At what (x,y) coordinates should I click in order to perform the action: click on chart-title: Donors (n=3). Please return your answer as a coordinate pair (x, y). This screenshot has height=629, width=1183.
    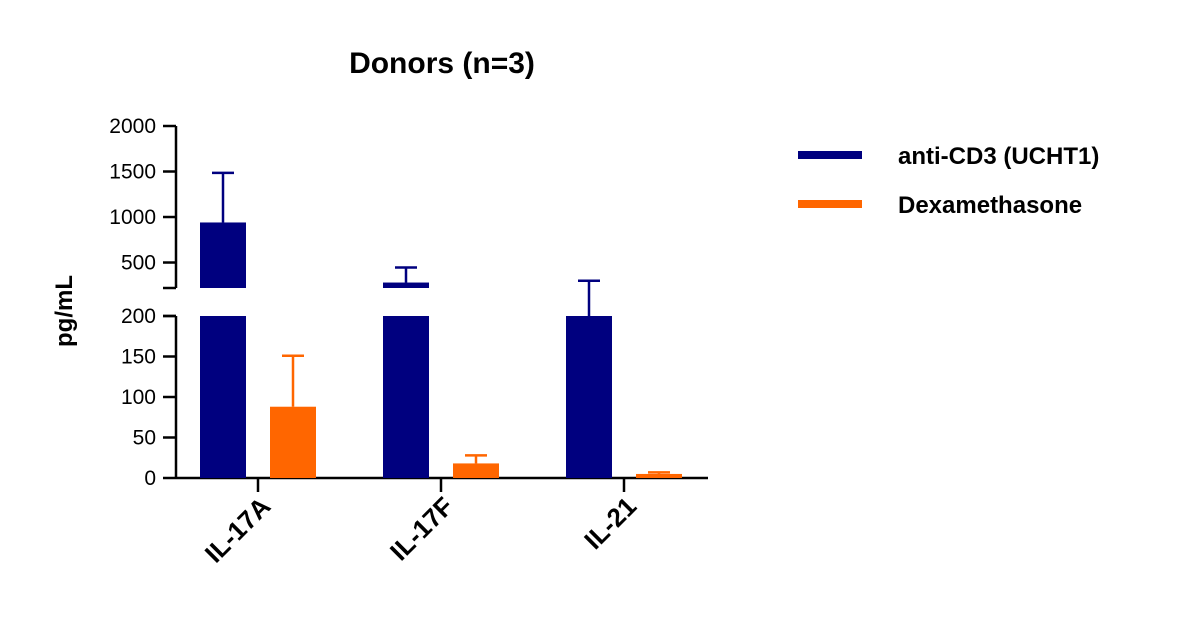
    Looking at the image, I should click on (442, 63).